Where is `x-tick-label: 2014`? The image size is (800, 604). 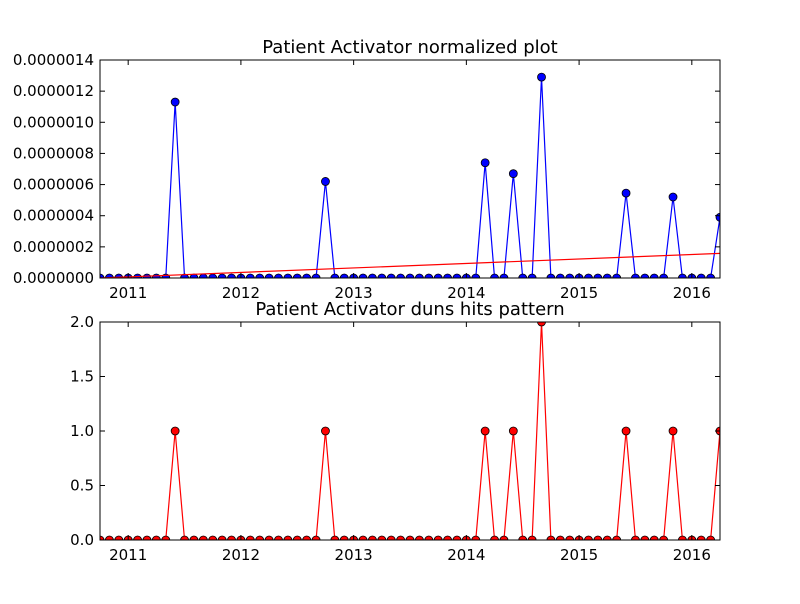
x-tick-label: 2014 is located at coordinates (466, 555).